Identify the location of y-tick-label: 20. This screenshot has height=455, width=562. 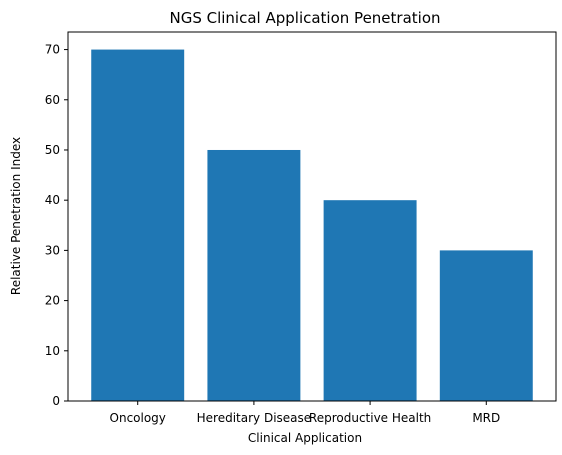
(52, 301).